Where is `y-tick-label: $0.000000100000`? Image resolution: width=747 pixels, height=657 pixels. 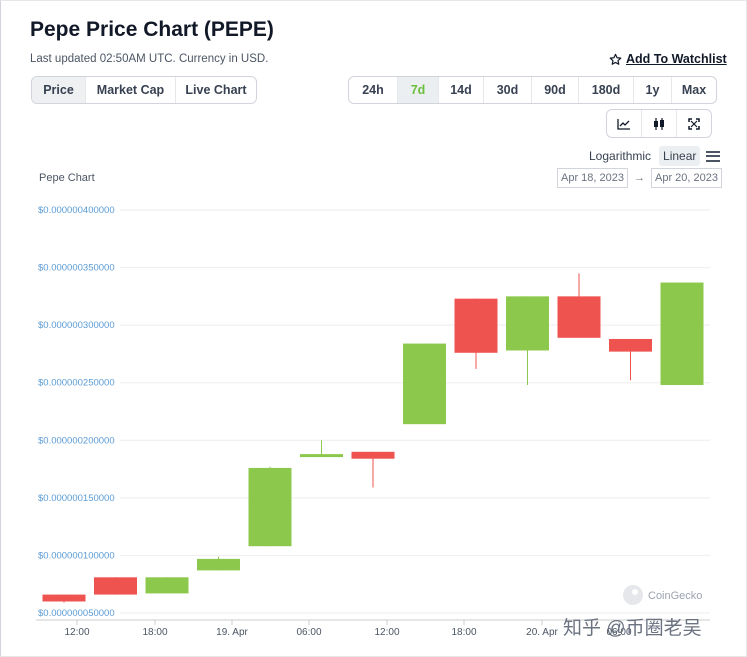 y-tick-label: $0.000000100000 is located at coordinates (76, 555).